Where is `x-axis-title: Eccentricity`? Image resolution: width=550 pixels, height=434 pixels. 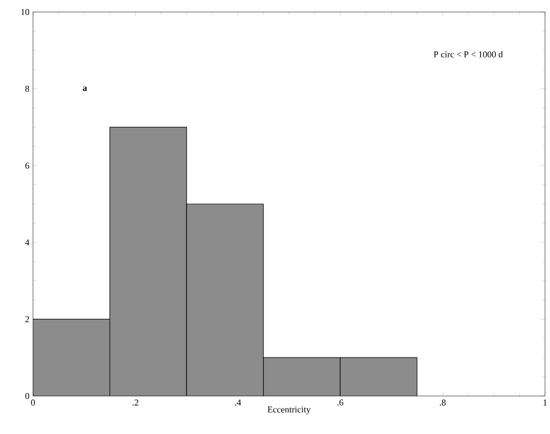 x-axis-title: Eccentricity is located at coordinates (289, 410).